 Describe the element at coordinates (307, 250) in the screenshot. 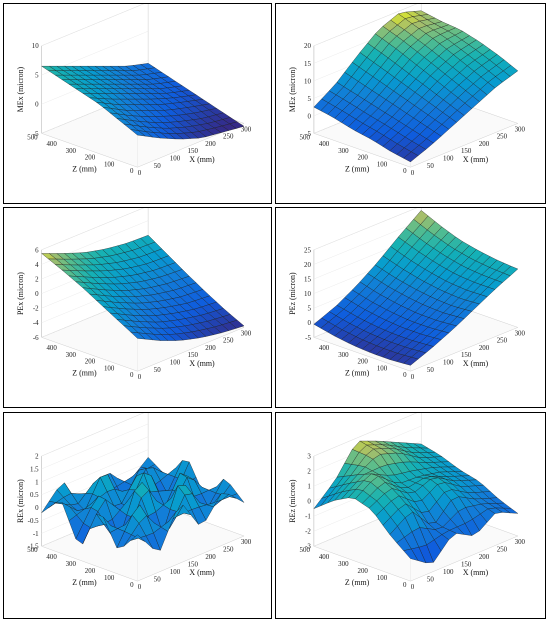

I see `value-tick-label: 25` at that location.